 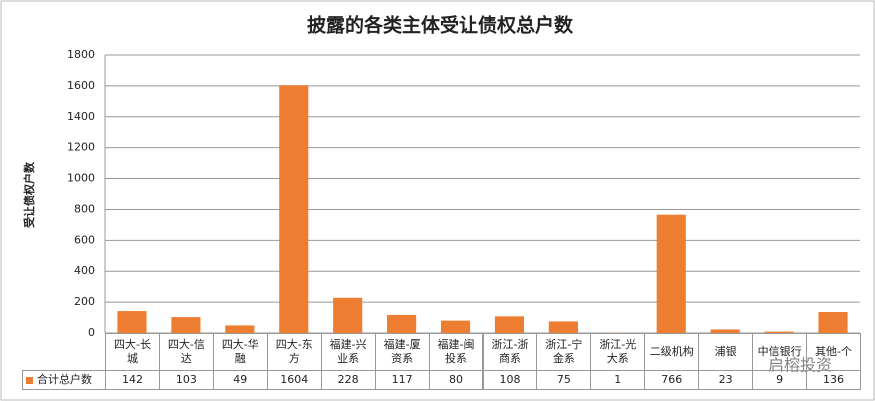 I want to click on category-cell: 其他-个, so click(x=833, y=352).